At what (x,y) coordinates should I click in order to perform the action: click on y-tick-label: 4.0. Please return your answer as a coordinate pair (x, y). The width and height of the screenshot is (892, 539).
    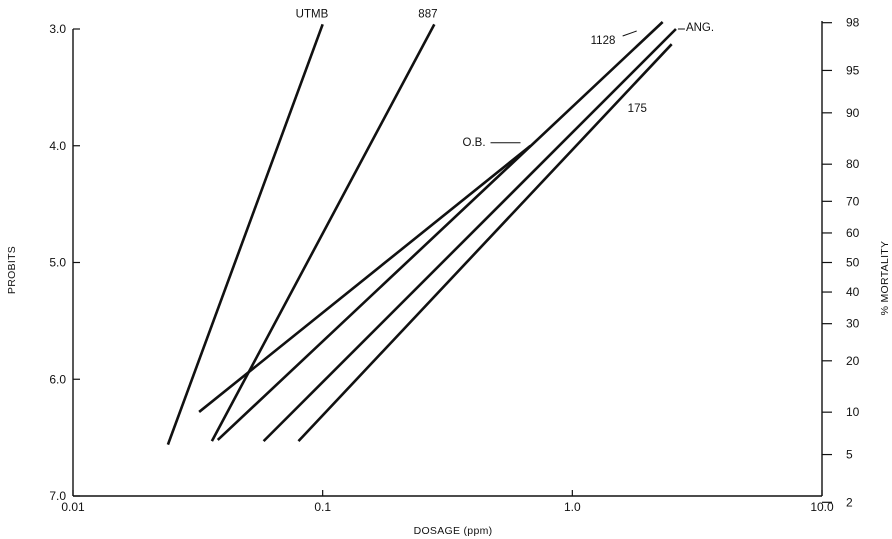
    Looking at the image, I should click on (57, 146).